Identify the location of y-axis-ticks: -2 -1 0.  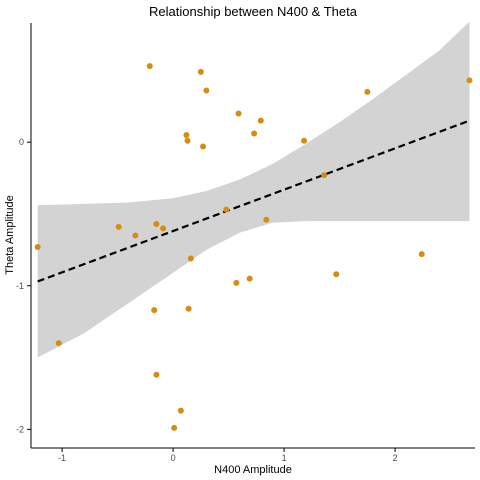
(23, 285).